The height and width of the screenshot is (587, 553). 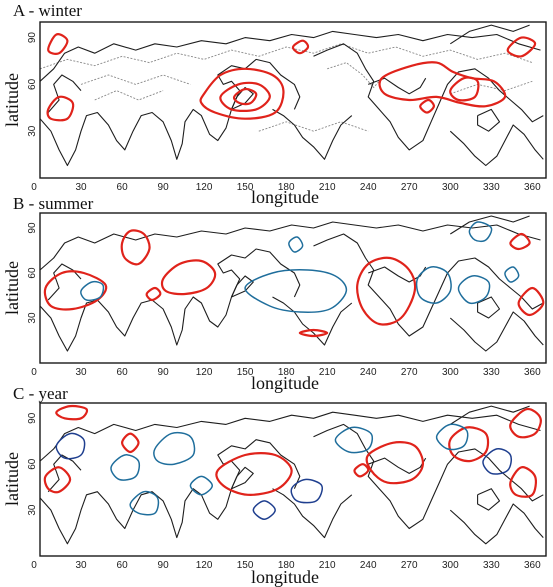 I want to click on x-tick-label: 90, so click(x=164, y=187).